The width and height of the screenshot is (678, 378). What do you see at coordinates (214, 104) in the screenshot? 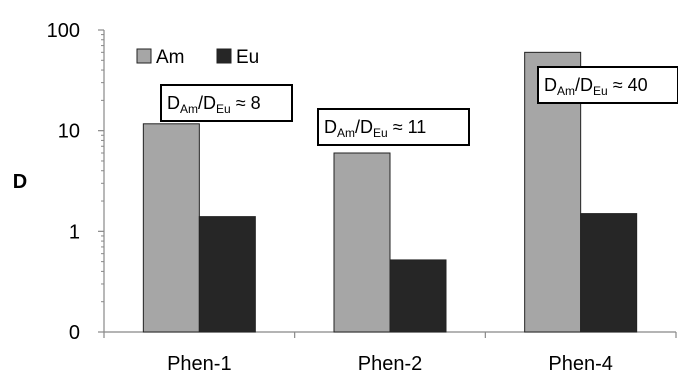
I see `ratio-annotation-text: DAm/DEu ≈ 8` at bounding box center [214, 104].